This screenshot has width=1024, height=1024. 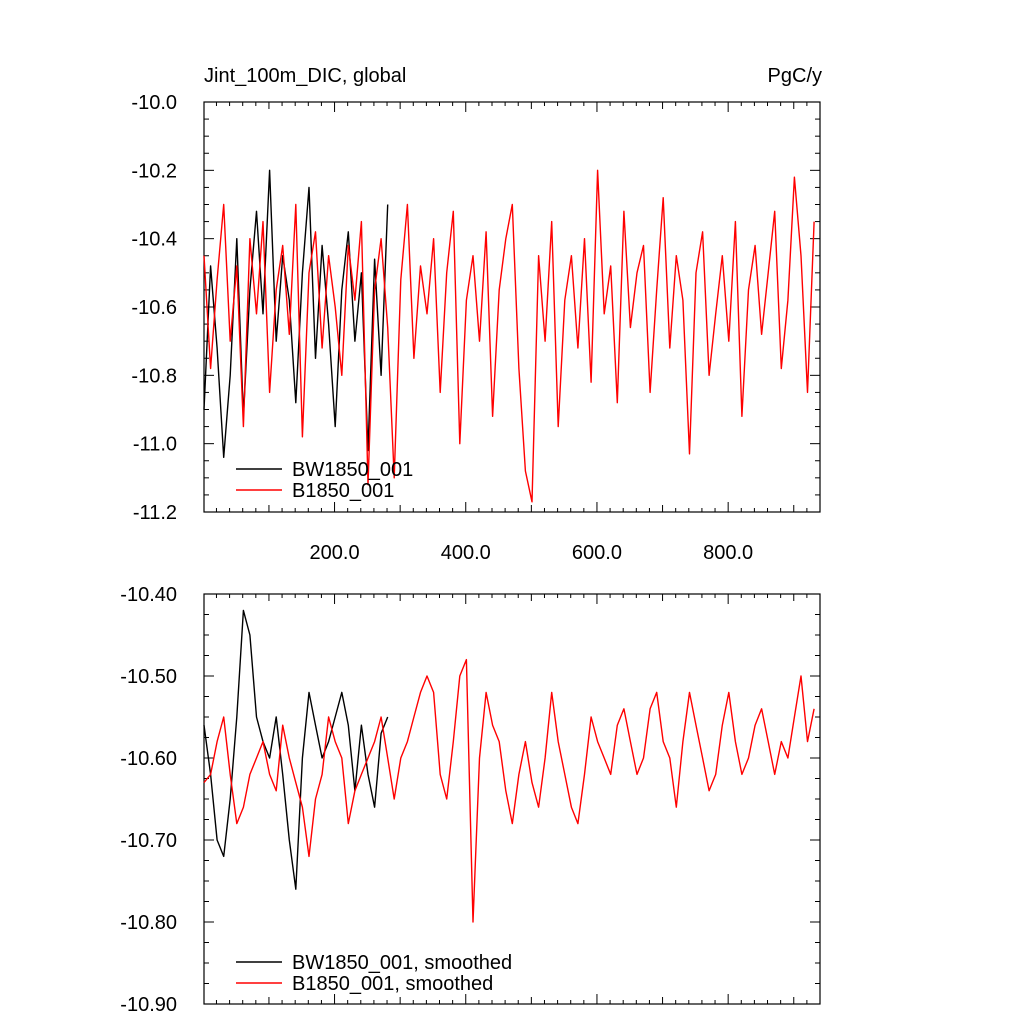 What do you see at coordinates (305, 76) in the screenshot?
I see `top-title-left: Jint_100m_DIC, global` at bounding box center [305, 76].